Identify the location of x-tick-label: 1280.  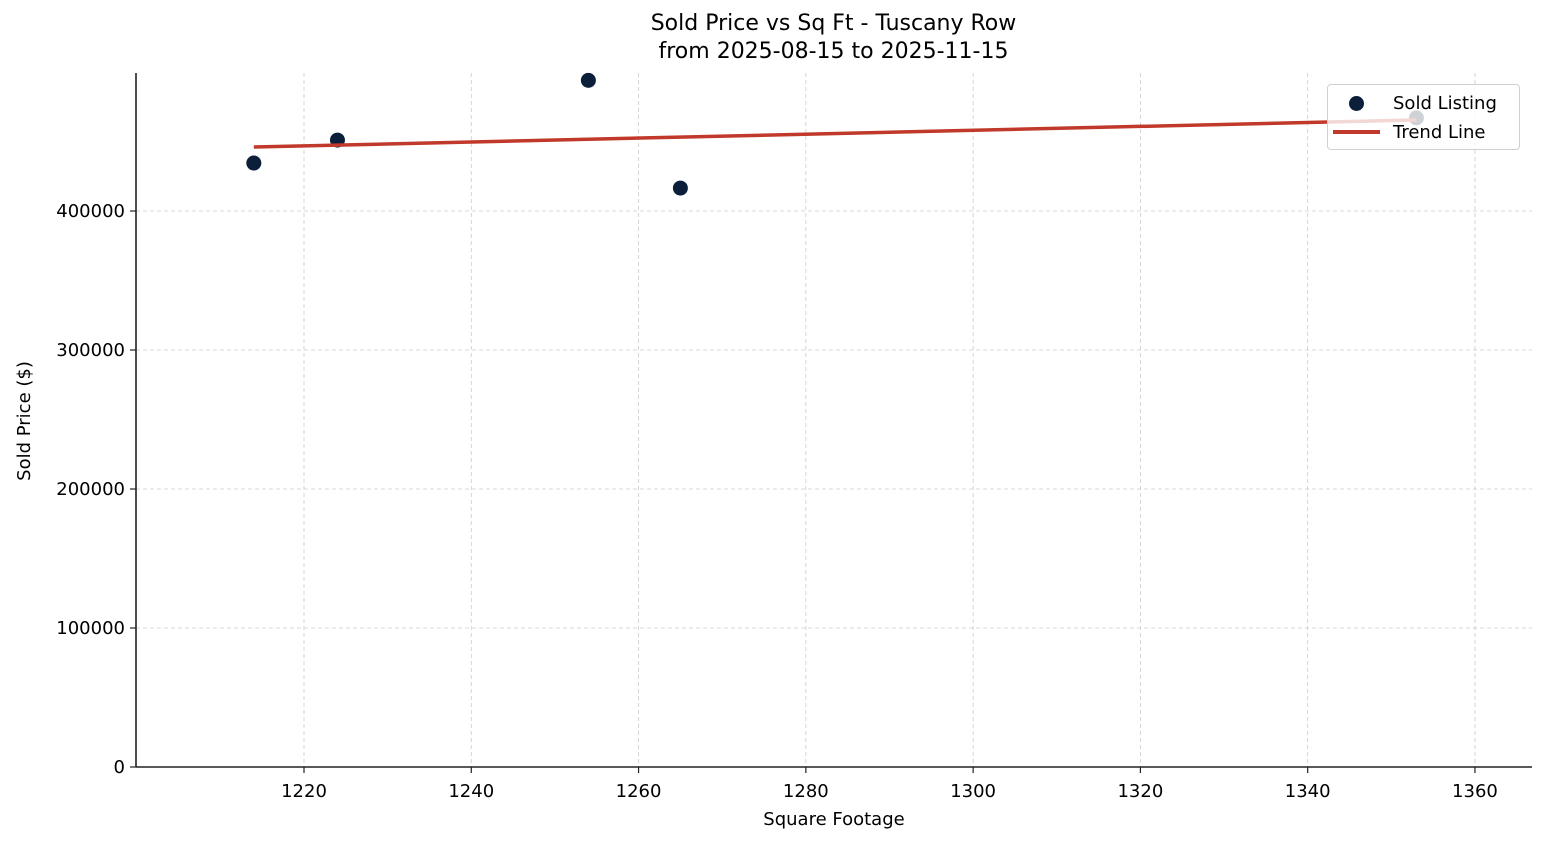
(806, 791).